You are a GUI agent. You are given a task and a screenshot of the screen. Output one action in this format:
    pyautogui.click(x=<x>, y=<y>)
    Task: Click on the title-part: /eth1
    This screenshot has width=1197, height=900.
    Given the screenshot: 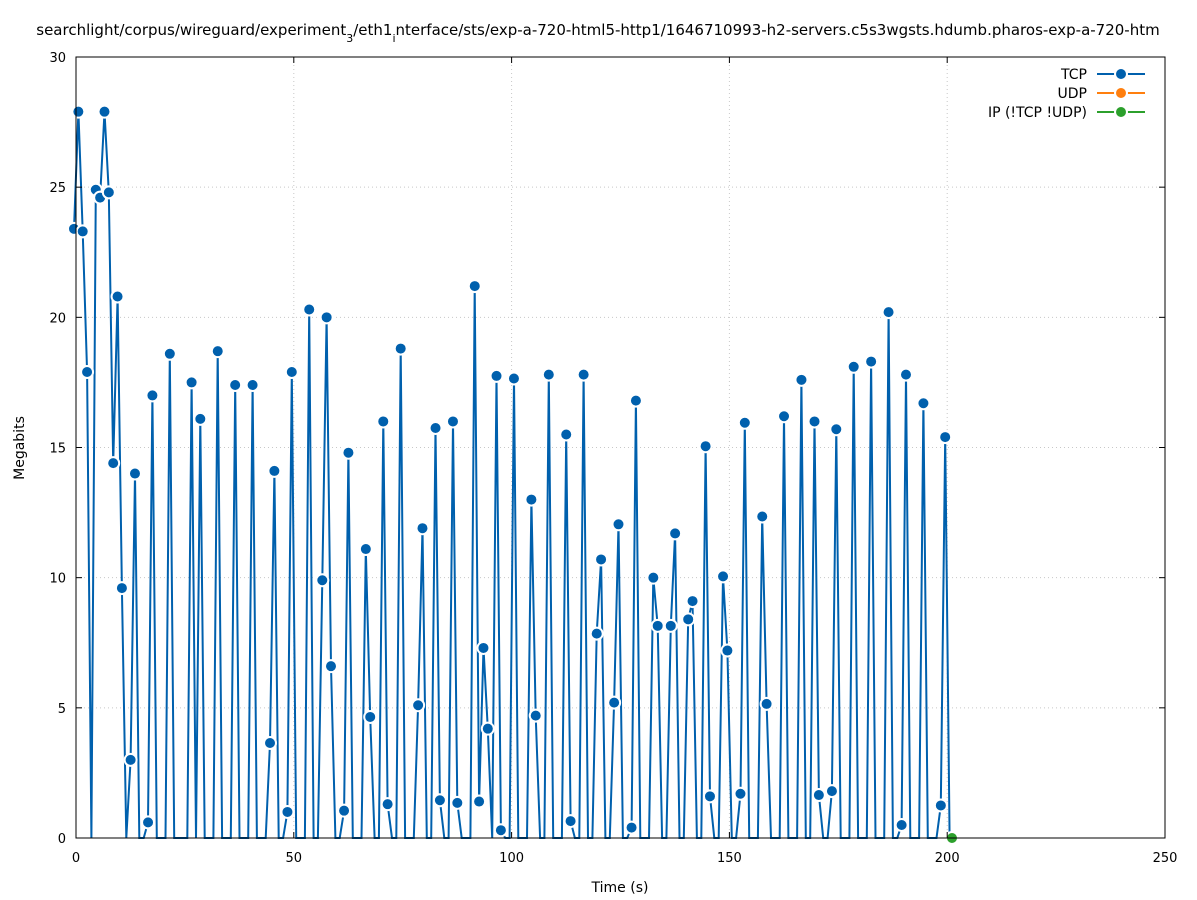 What is the action you would take?
    pyautogui.click(x=372, y=30)
    